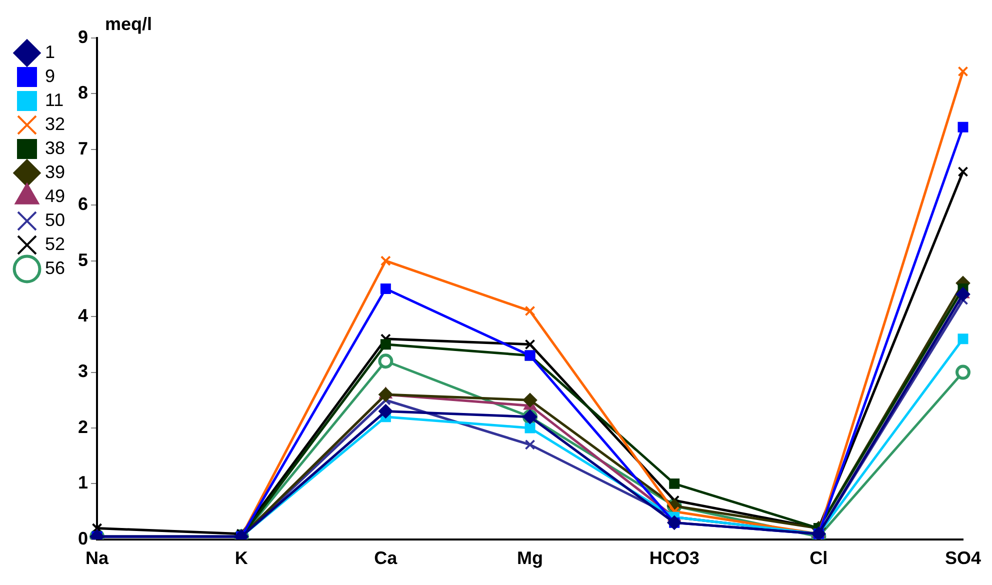 The height and width of the screenshot is (585, 992). What do you see at coordinates (98, 558) in the screenshot?
I see `x-tick-label: Na` at bounding box center [98, 558].